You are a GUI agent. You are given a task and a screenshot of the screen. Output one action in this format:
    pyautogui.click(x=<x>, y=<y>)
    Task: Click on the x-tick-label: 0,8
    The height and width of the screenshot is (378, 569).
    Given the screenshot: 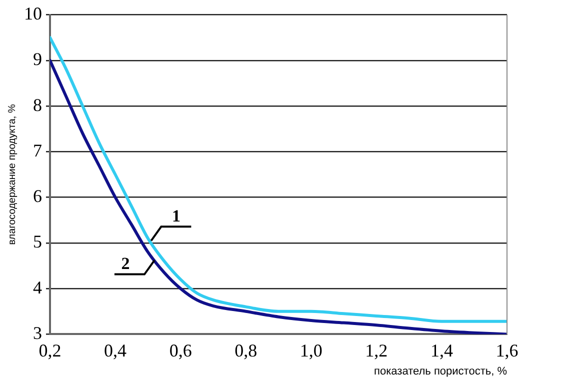 What is the action you would take?
    pyautogui.click(x=246, y=350)
    